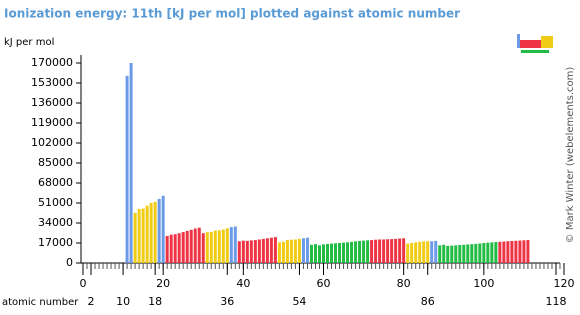  What do you see at coordinates (155, 301) in the screenshot?
I see `x-secondary-tick-label: 18` at bounding box center [155, 301].